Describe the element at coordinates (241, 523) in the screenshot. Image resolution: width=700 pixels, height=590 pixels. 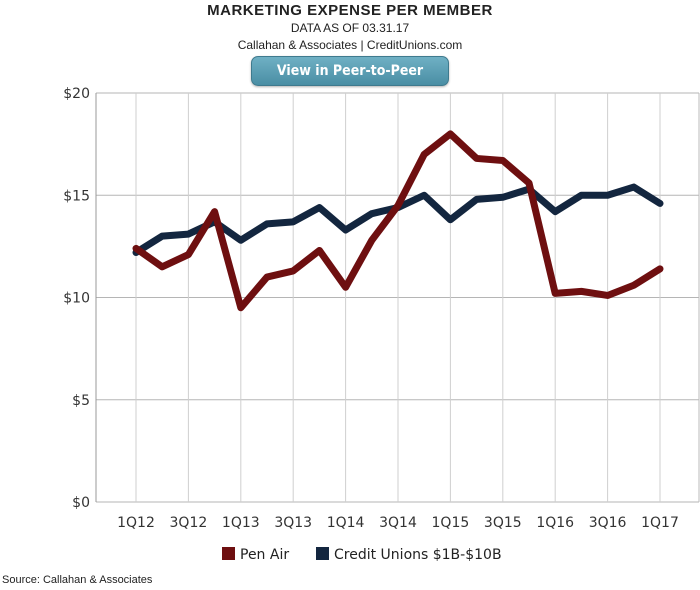
I see `x-tick-label: 1Q13` at that location.